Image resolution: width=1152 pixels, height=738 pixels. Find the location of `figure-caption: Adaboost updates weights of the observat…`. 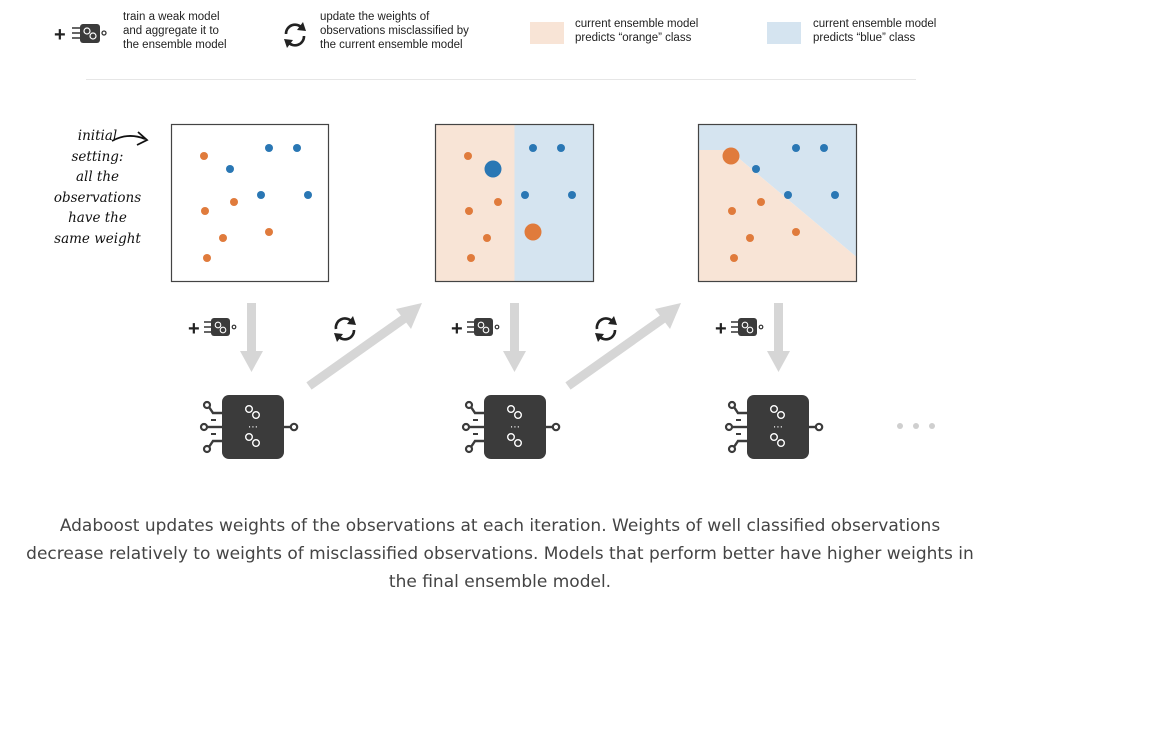

figure-caption: Adaboost updates weights of the observat… is located at coordinates (500, 554).